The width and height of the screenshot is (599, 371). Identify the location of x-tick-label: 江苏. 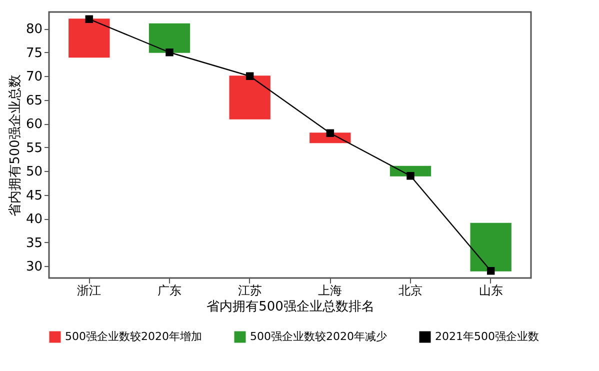
(250, 291).